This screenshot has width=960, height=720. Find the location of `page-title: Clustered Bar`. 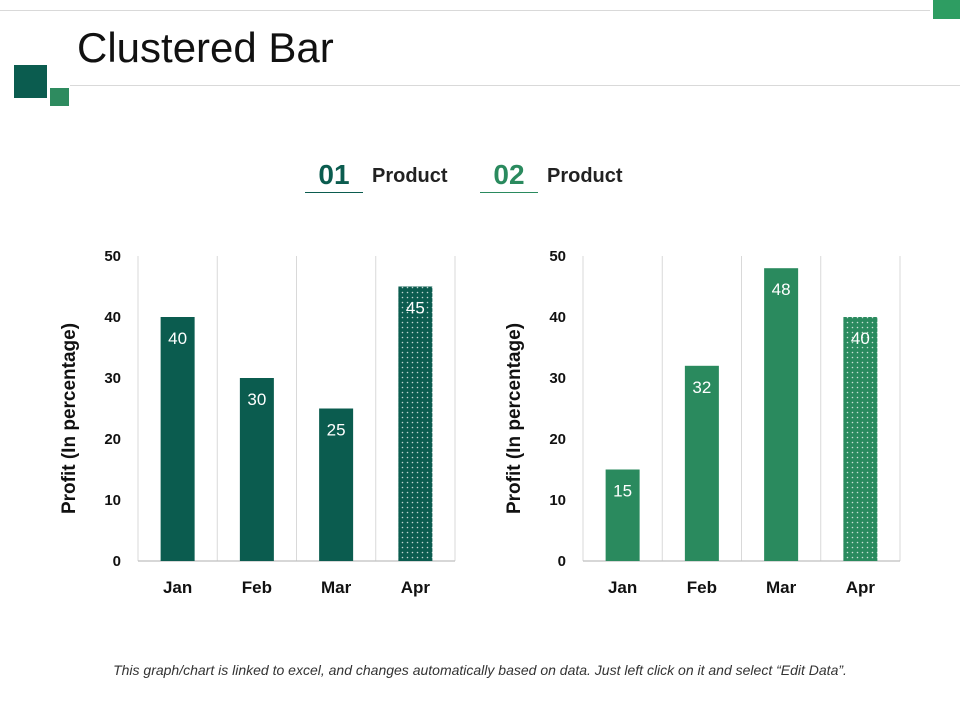

page-title: Clustered Bar is located at coordinates (205, 47).